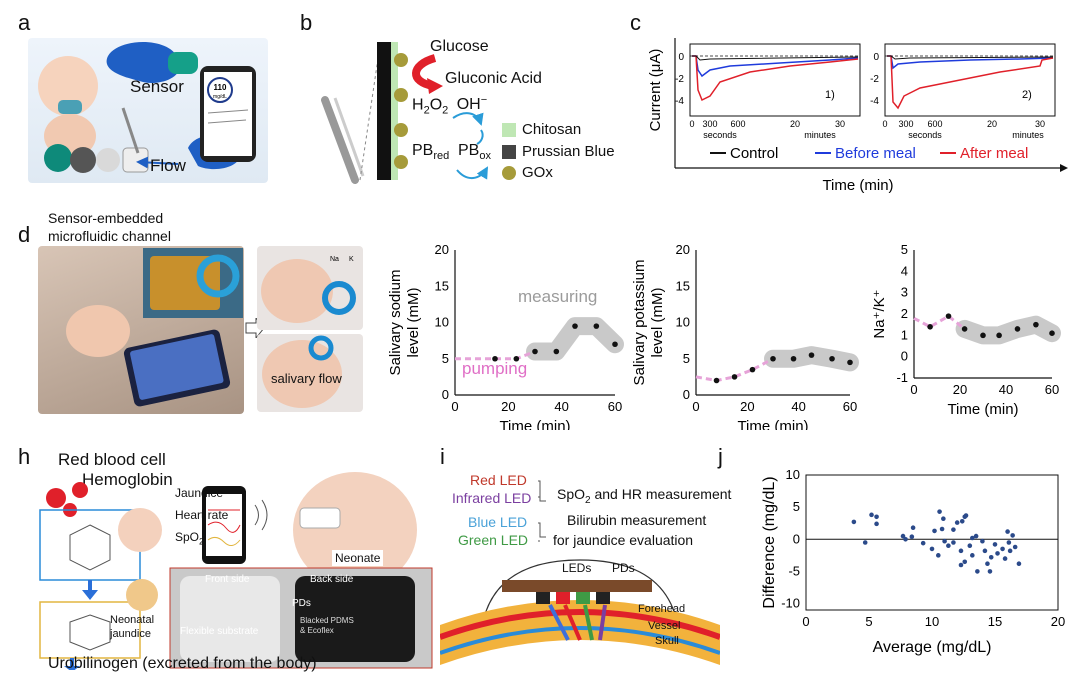 This screenshot has height=684, width=1080. What do you see at coordinates (334, 259) in the screenshot?
I see `na-icon-text: Na` at bounding box center [334, 259].